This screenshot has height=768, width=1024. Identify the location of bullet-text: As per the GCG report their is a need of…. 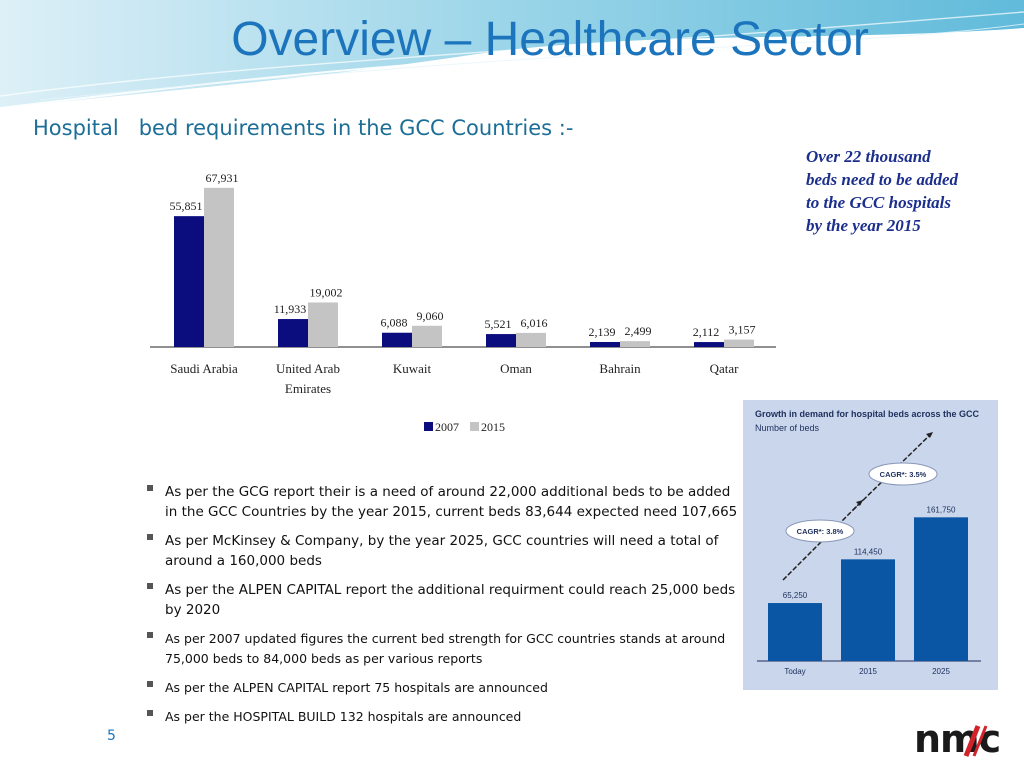
(451, 502).